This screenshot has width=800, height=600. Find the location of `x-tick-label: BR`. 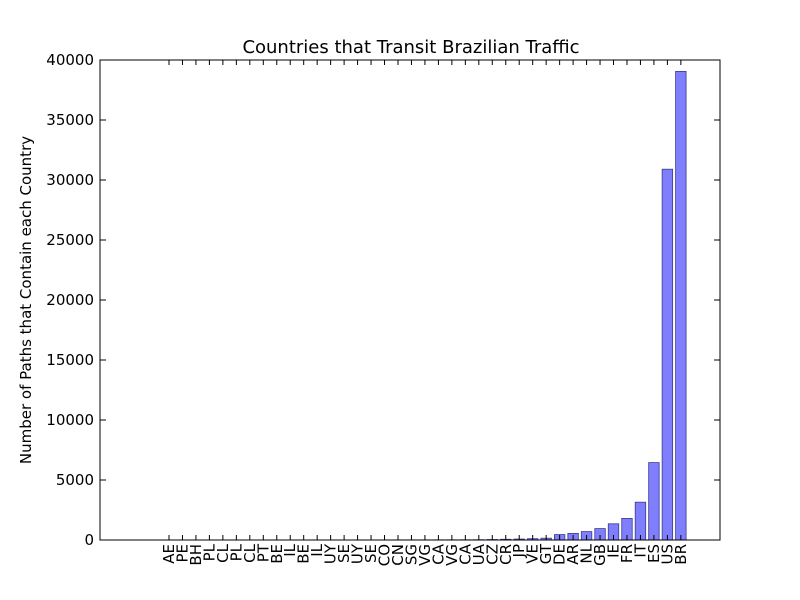

x-tick-label: BR is located at coordinates (681, 554).